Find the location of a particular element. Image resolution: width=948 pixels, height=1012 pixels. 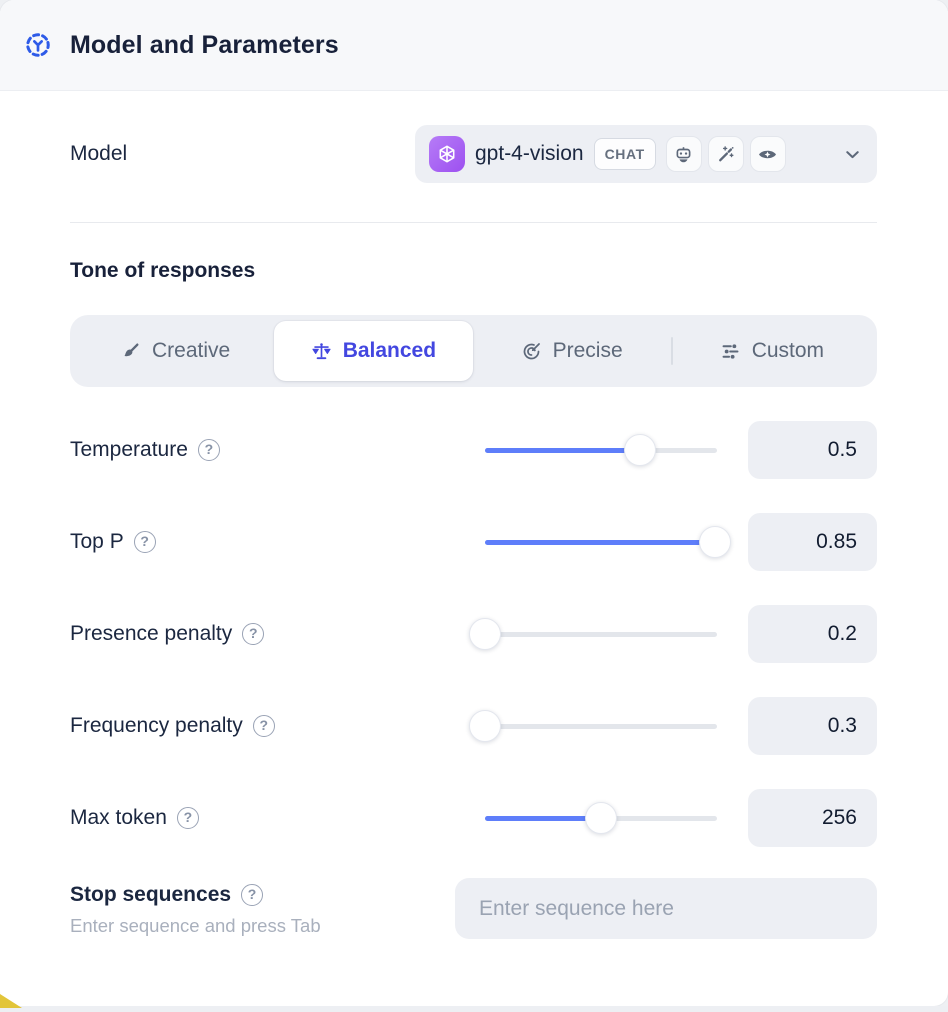

robot-icon is located at coordinates (683, 154).